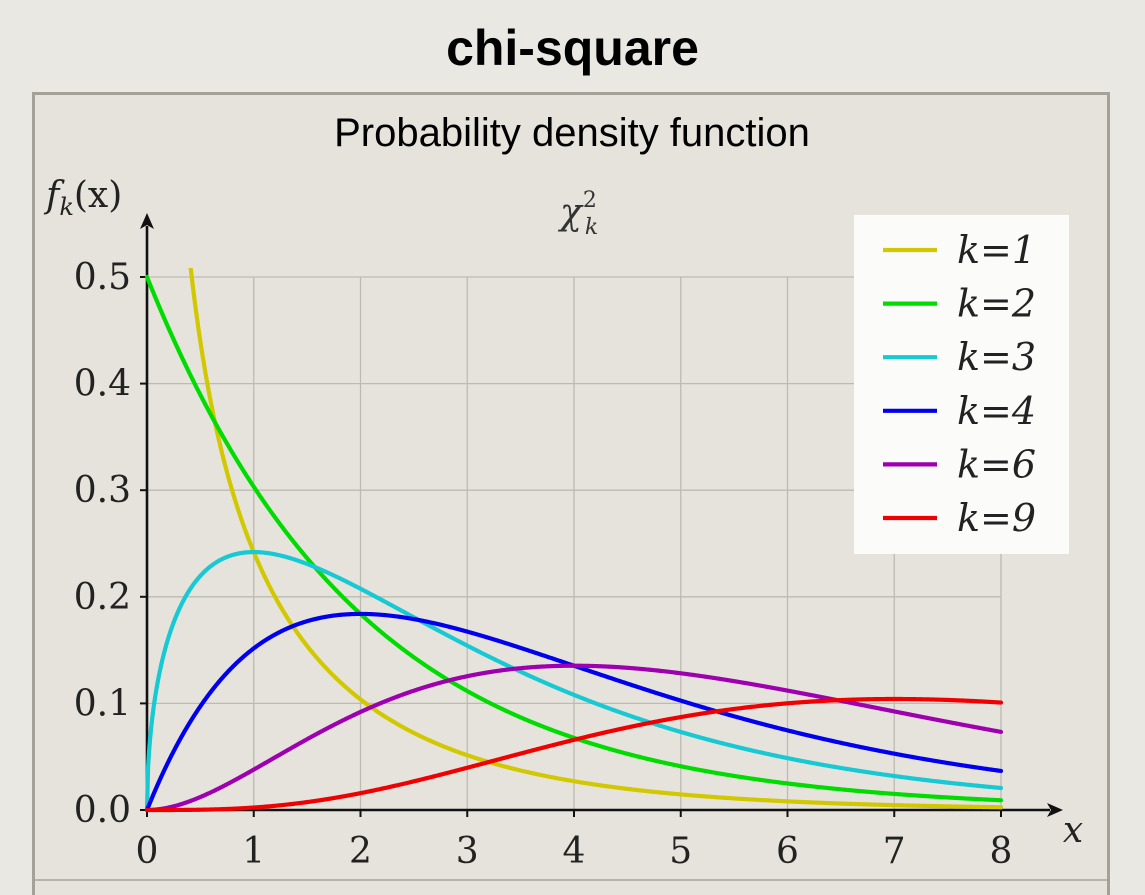 The image size is (1145, 895). I want to click on x-tick-label: 1, so click(253, 851).